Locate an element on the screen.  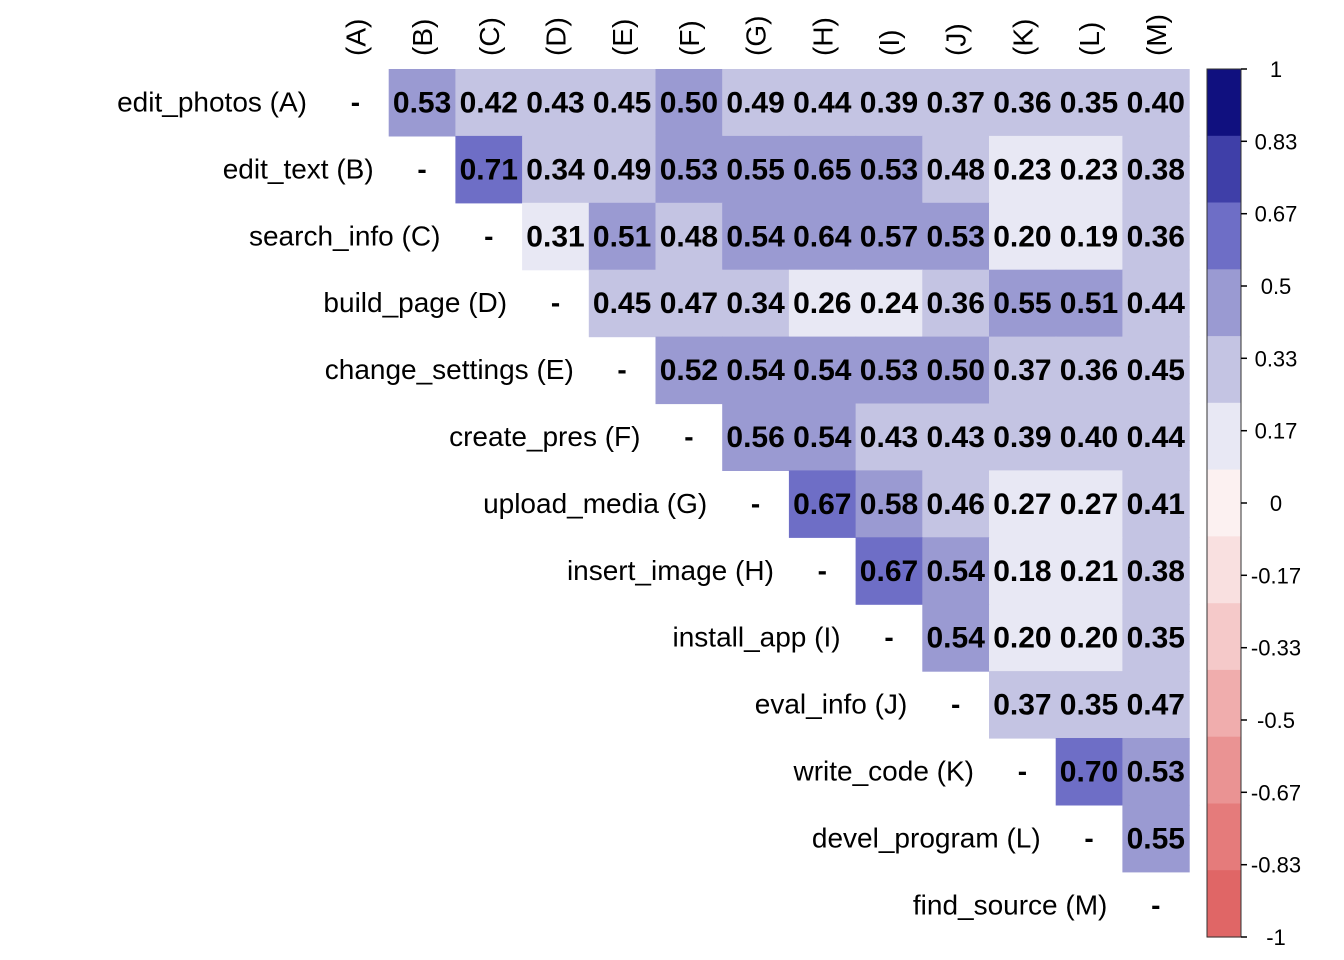
cell-value-label: 0.52 is located at coordinates (689, 370).